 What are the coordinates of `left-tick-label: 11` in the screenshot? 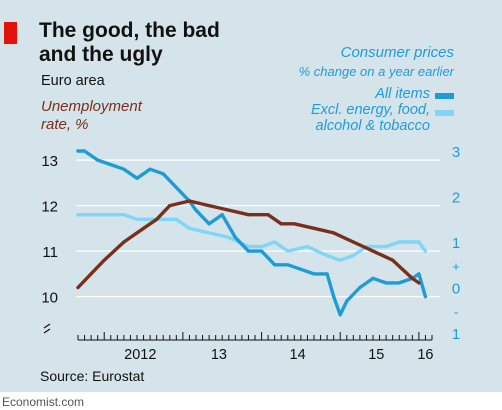 It's located at (50, 252).